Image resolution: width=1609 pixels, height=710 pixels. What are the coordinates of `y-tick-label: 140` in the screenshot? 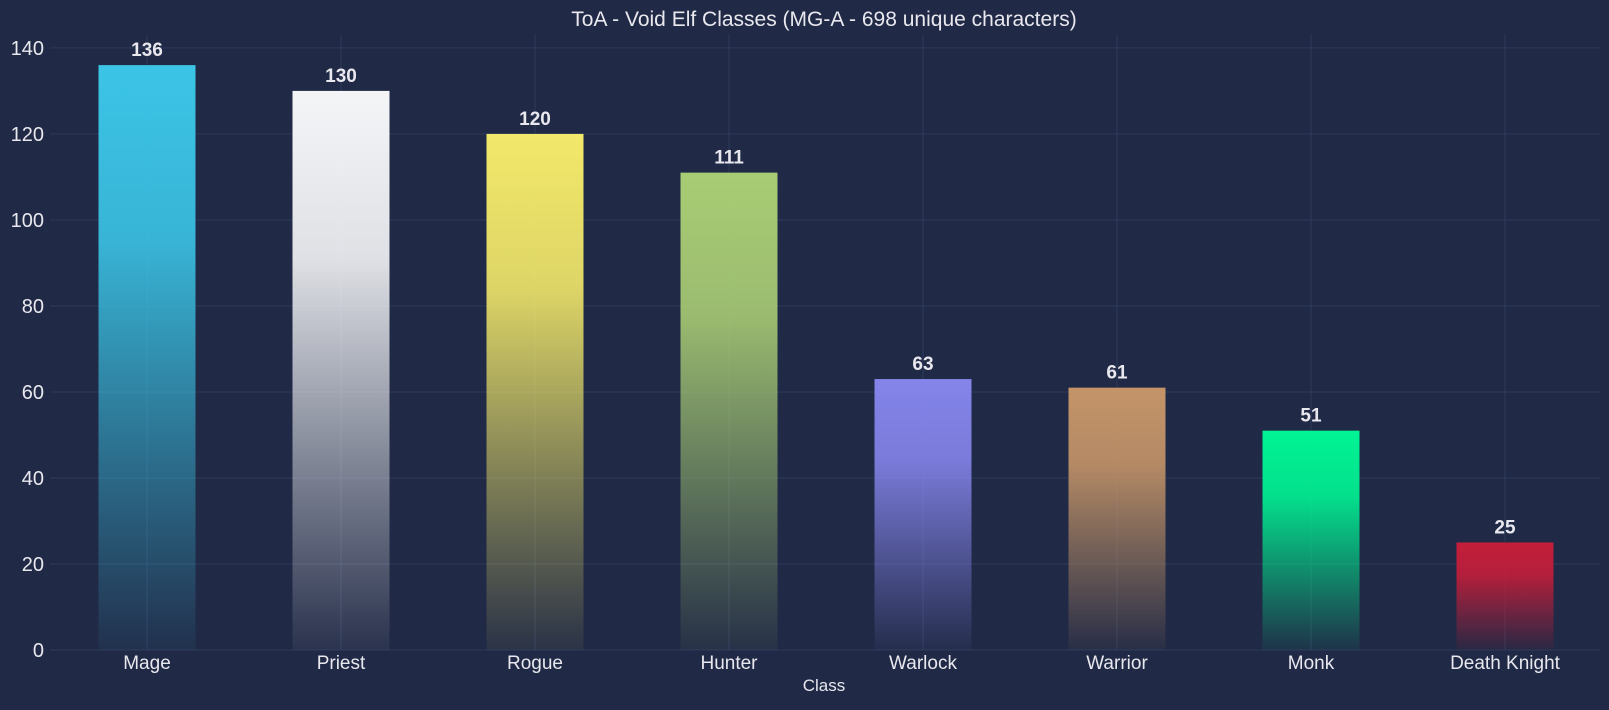 It's located at (27, 49).